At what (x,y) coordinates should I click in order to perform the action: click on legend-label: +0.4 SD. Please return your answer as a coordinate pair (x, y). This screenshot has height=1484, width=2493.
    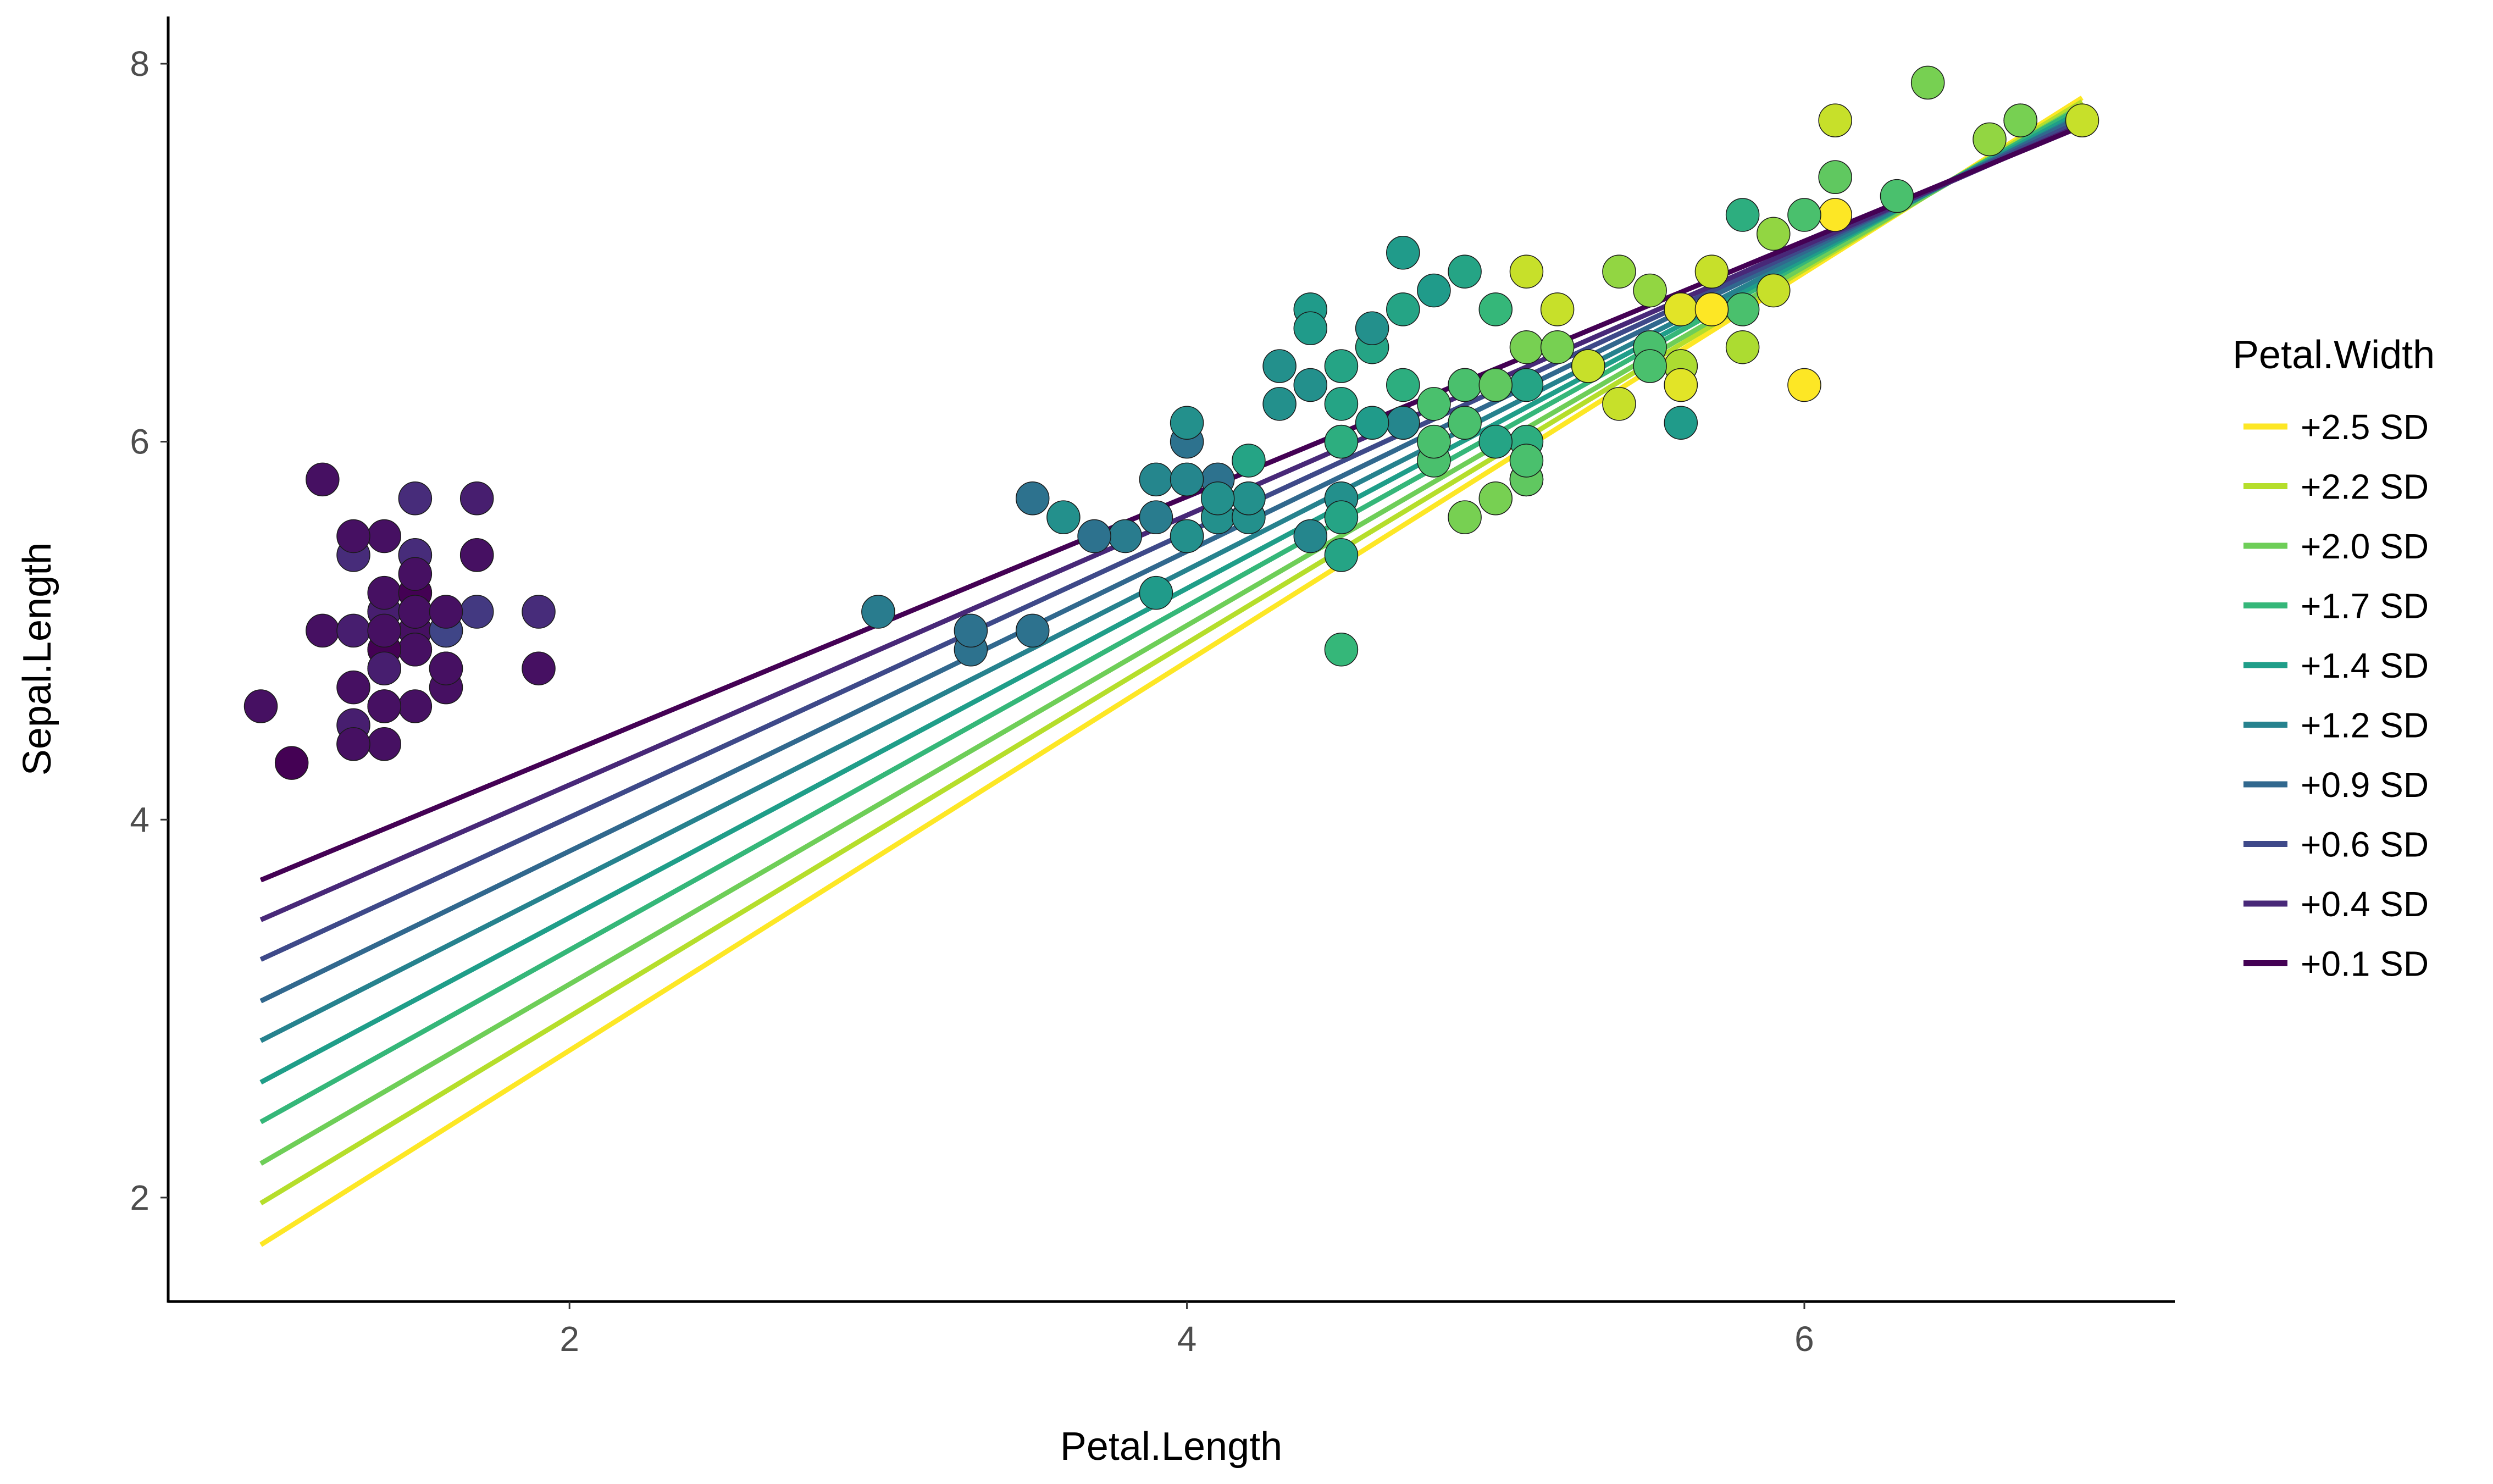
    Looking at the image, I should click on (2365, 904).